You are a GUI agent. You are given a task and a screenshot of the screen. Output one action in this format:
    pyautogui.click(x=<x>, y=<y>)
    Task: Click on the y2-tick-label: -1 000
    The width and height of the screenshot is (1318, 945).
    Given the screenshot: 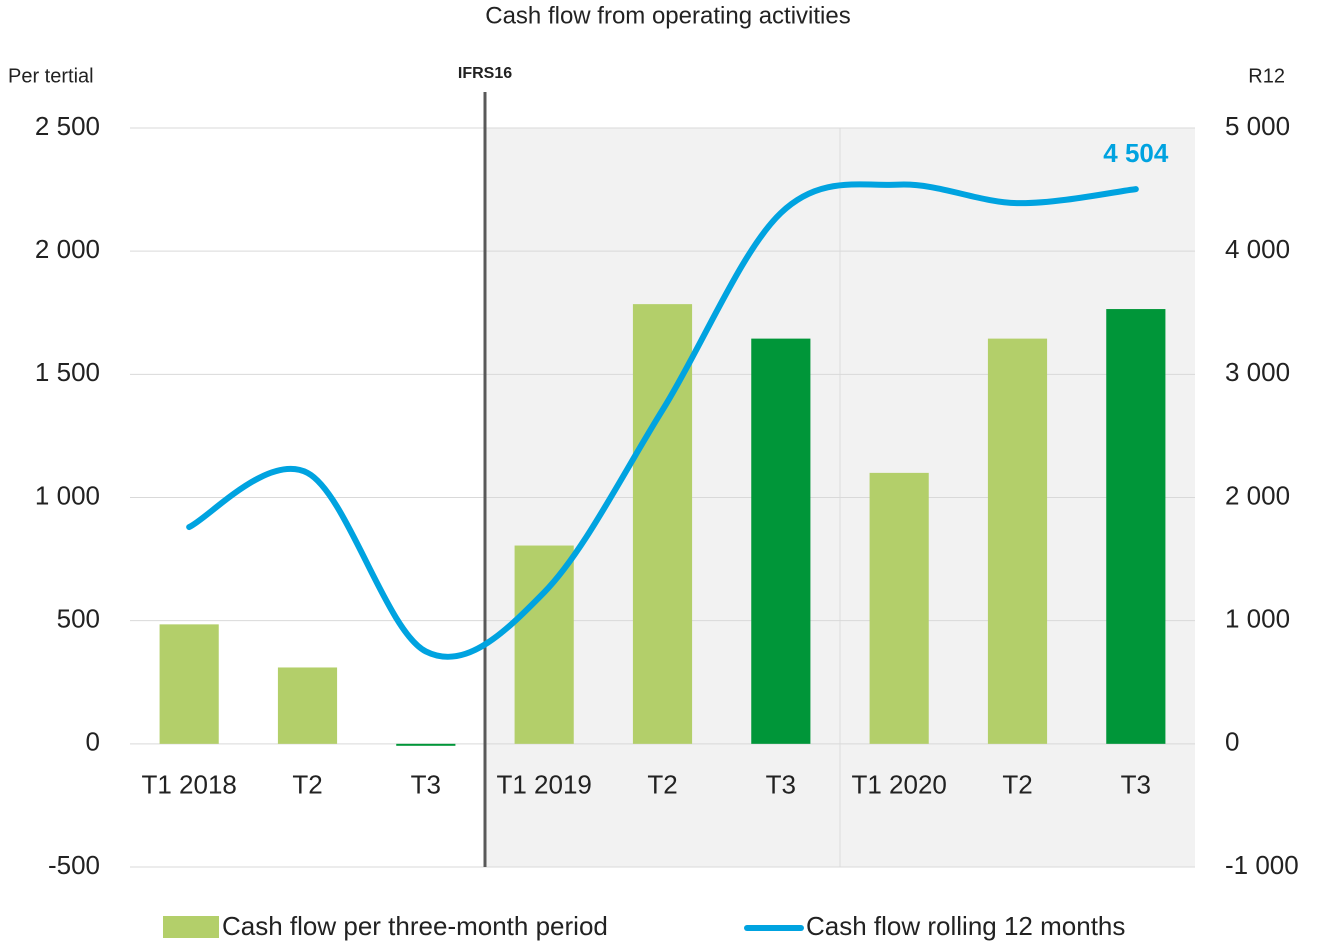 What is the action you would take?
    pyautogui.click(x=1262, y=865)
    